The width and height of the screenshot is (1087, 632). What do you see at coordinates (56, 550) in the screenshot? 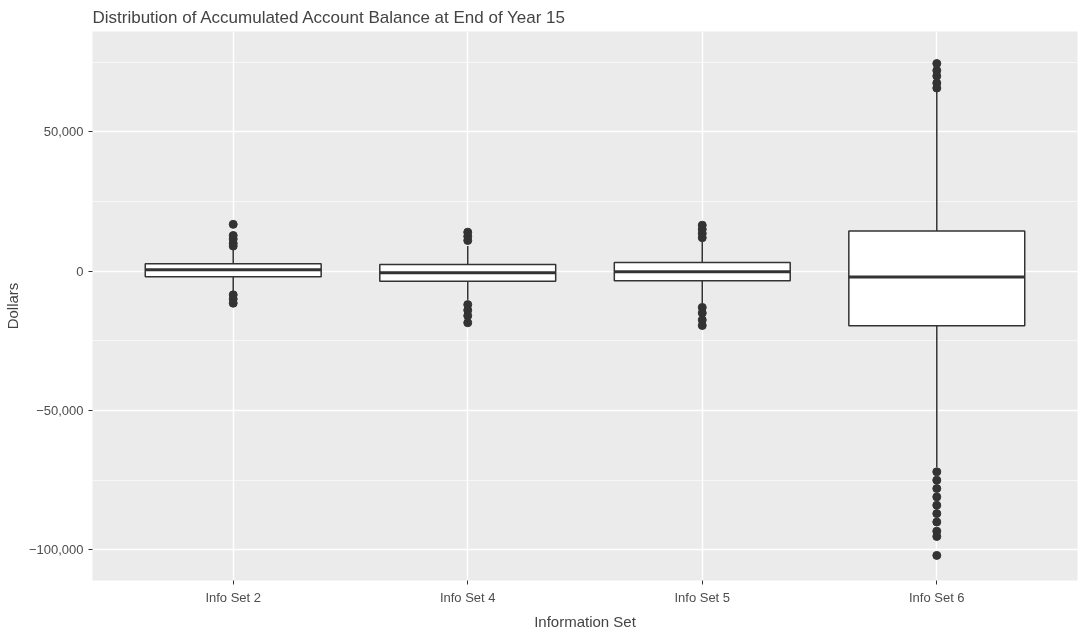
I see `y-tick-label: −100,000` at bounding box center [56, 550].